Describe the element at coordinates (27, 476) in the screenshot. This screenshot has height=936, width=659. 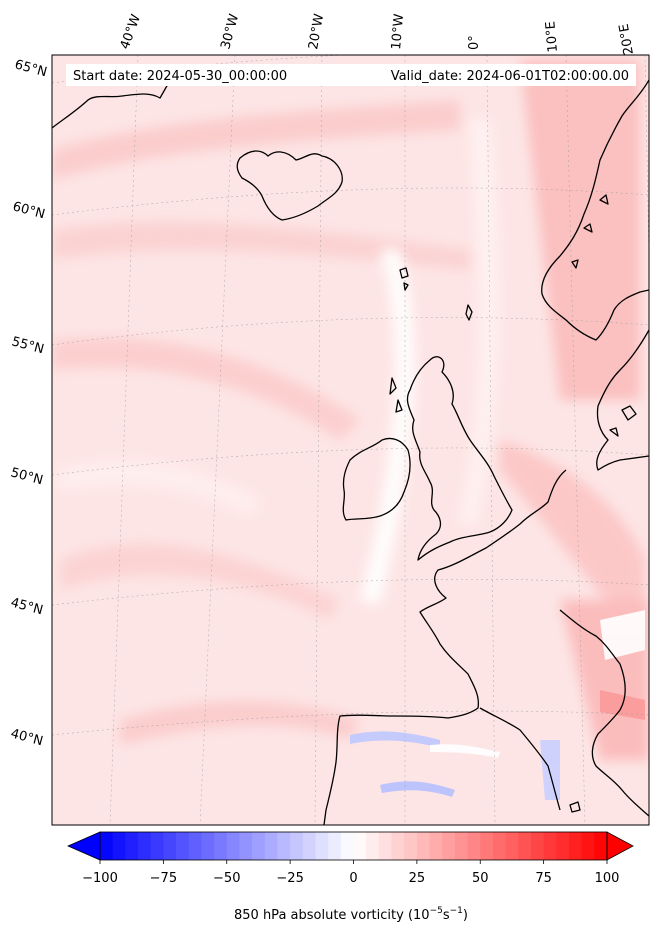
I see `lat-label-50n: 50°N` at that location.